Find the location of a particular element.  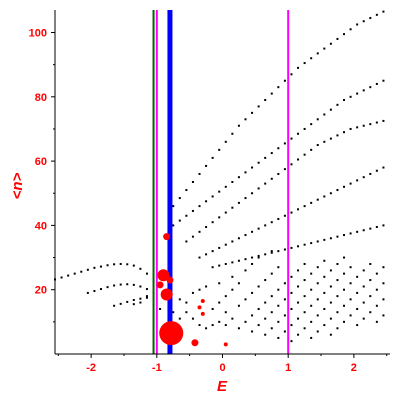

y-axis-label: <n> is located at coordinates (17, 185).